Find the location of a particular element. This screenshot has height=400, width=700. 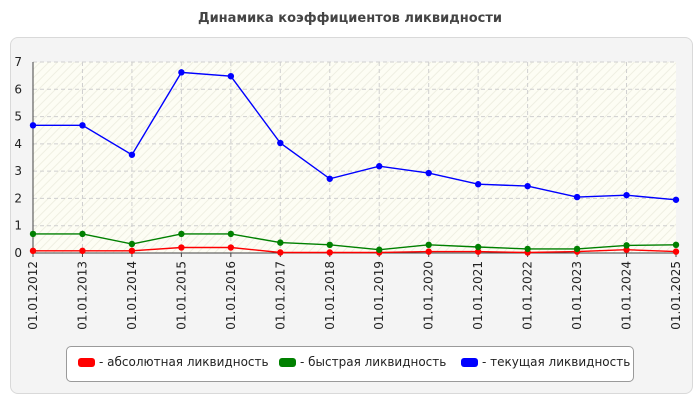

y-tick-label: 3 is located at coordinates (18, 171).